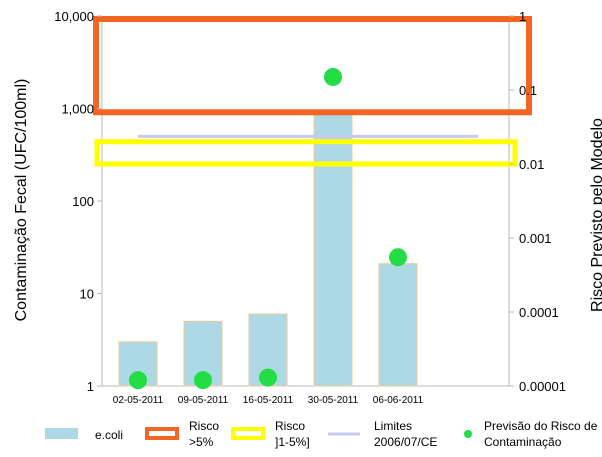  Describe the element at coordinates (398, 400) in the screenshot. I see `x-tick-label: 06-06-2011` at that location.